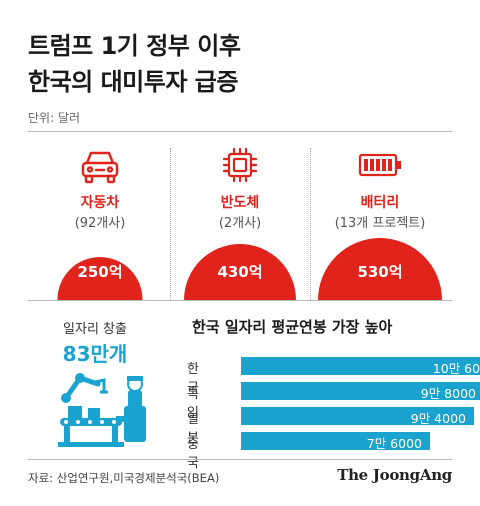 Image resolution: width=480 pixels, height=506 pixels. I want to click on title-line-1: 트럼프 1기 정부 이후, so click(134, 46).